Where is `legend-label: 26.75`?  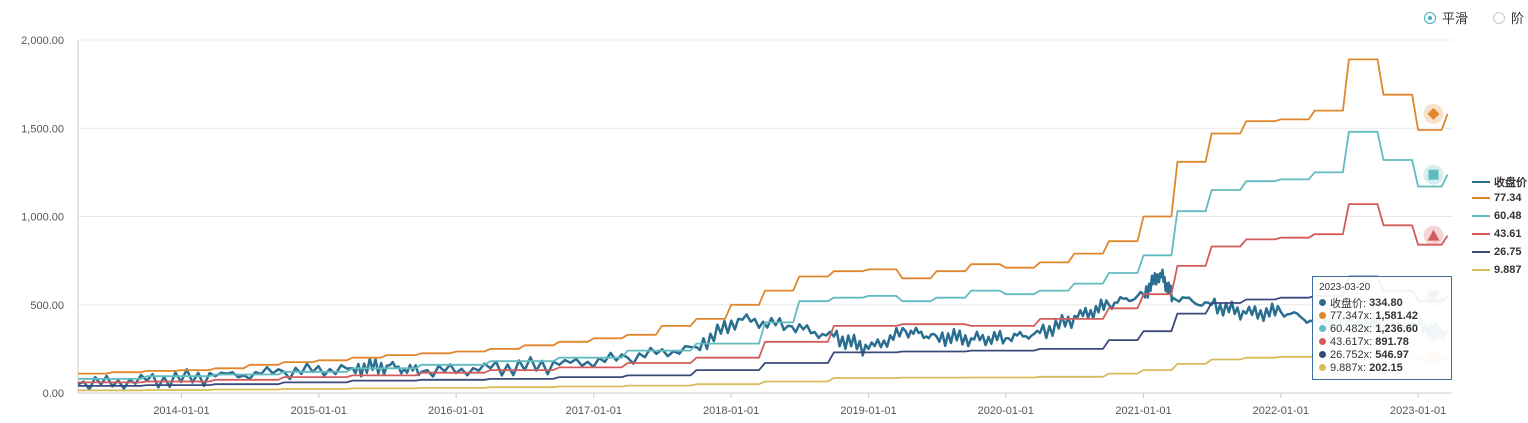
legend-label: 26.75 is located at coordinates (1508, 252).